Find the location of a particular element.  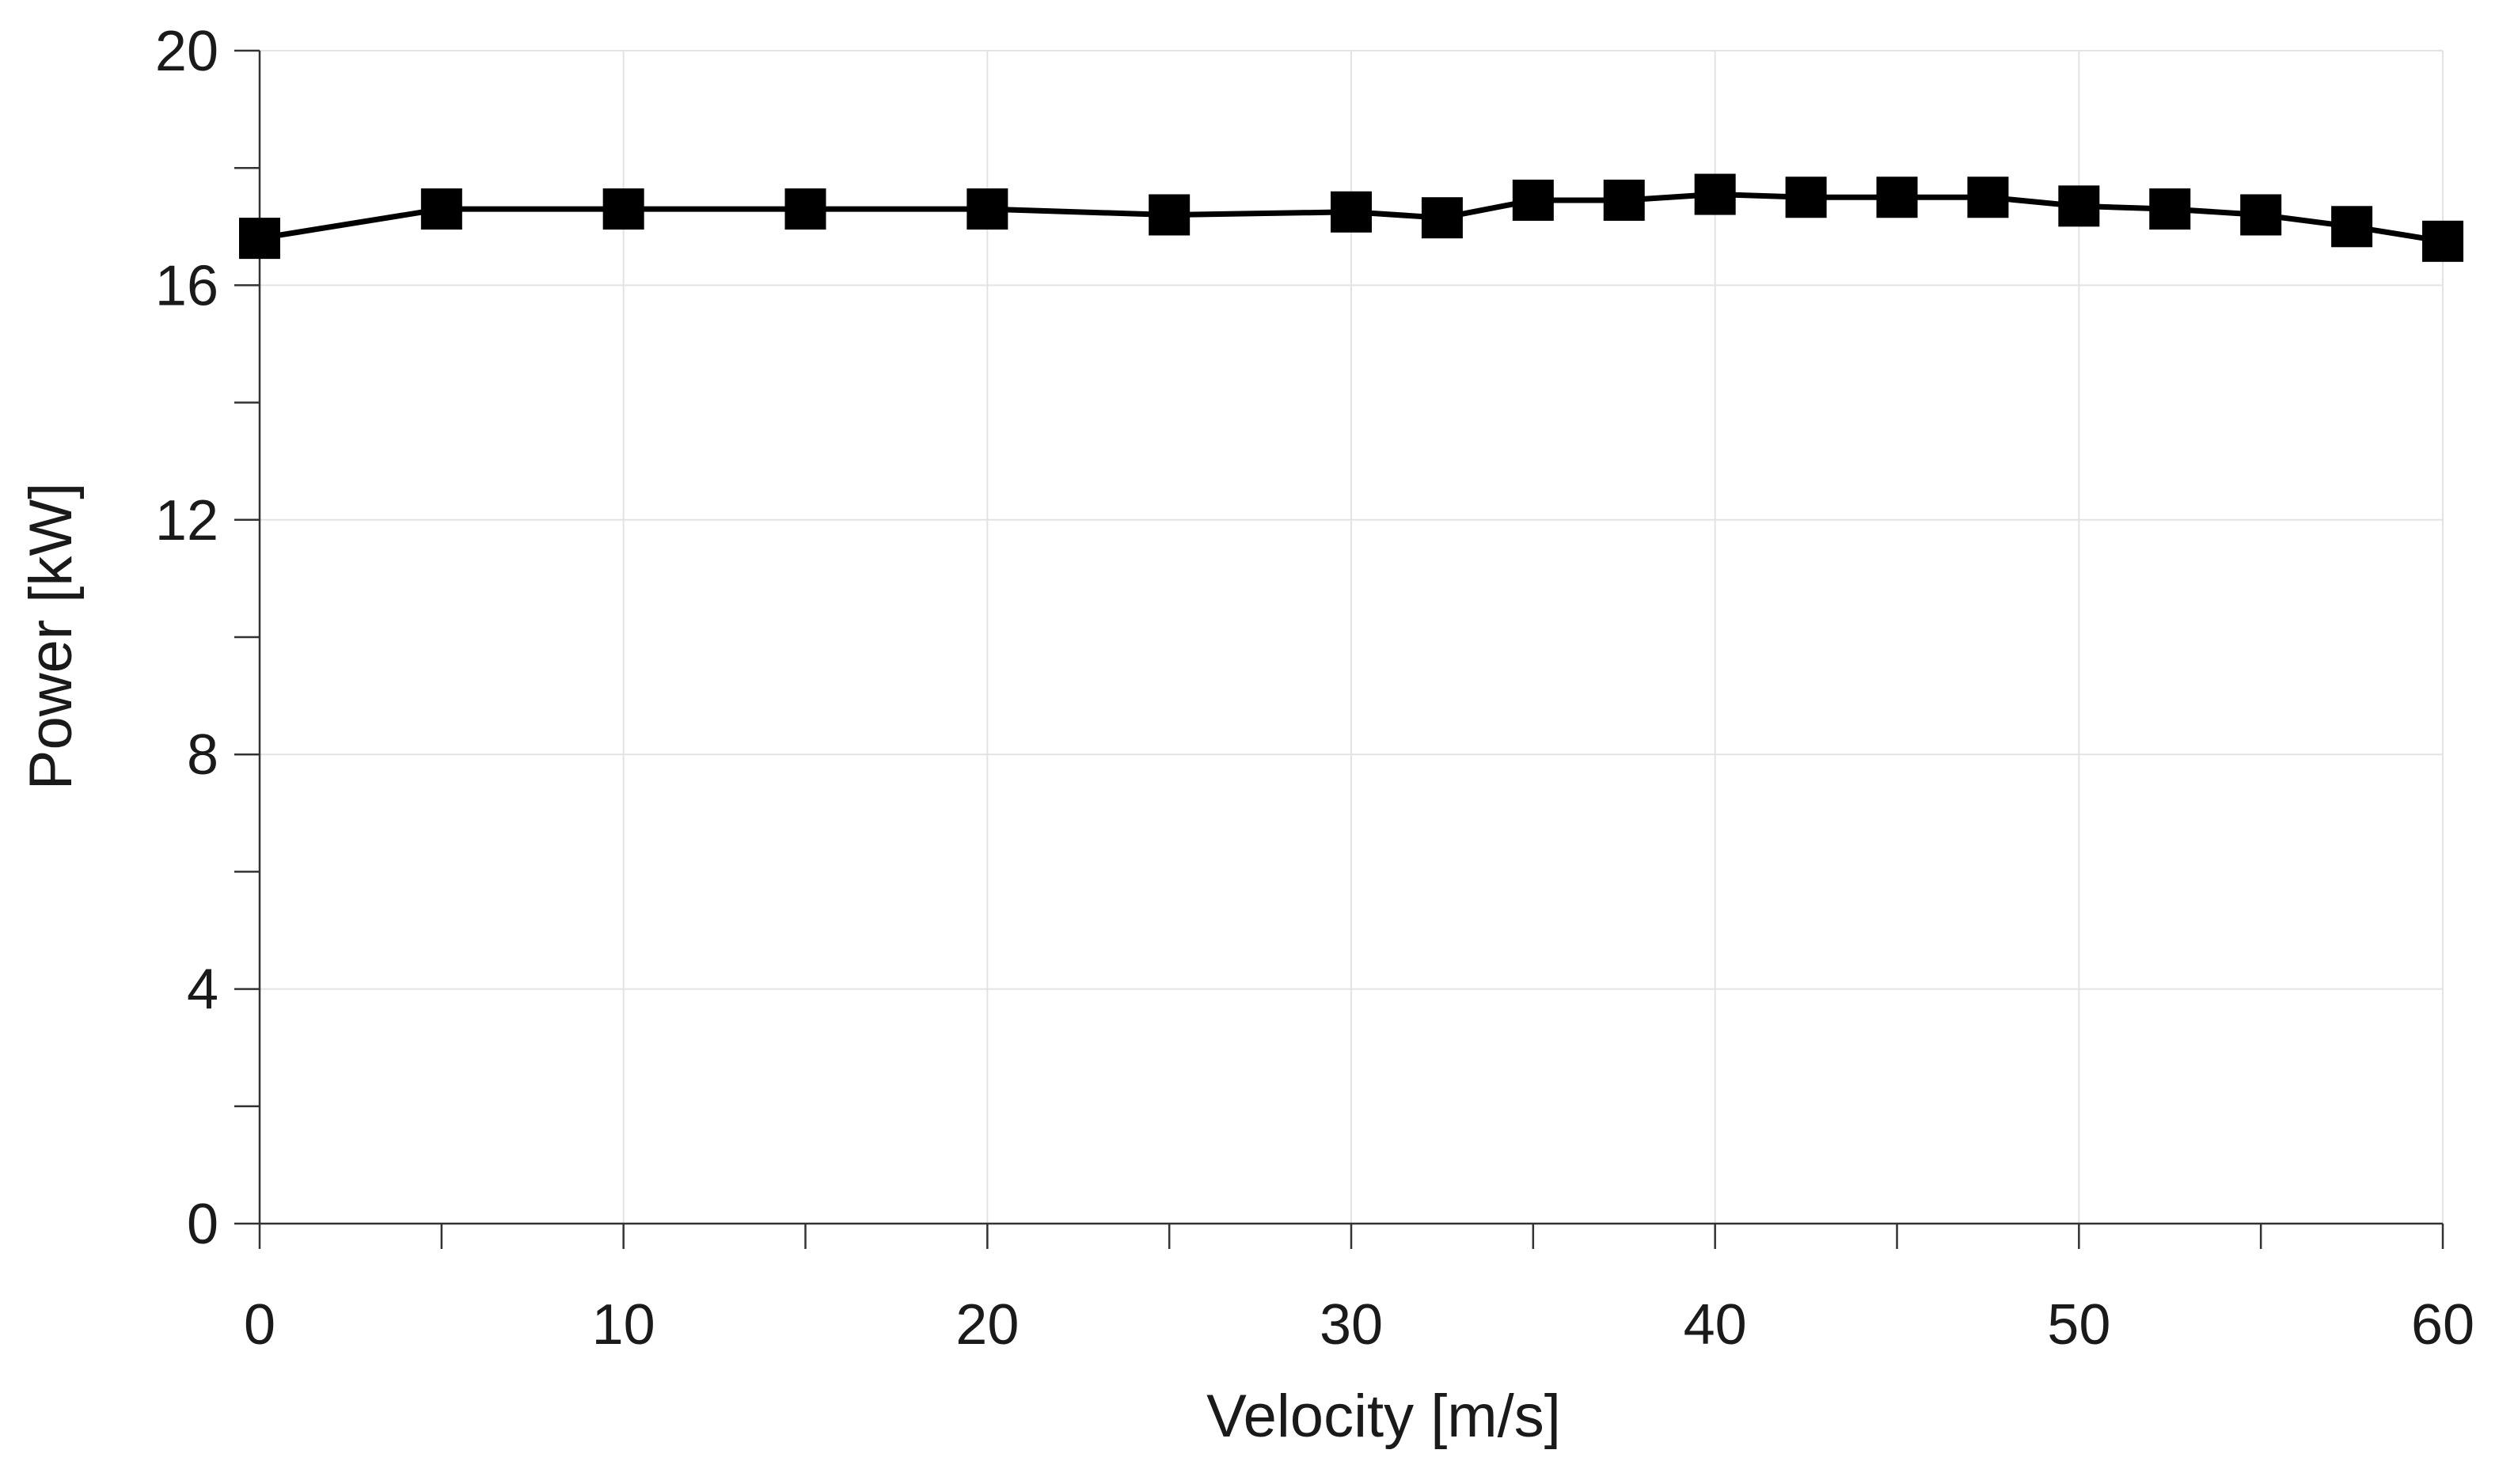

x-tick-label: 60 is located at coordinates (2442, 1325).